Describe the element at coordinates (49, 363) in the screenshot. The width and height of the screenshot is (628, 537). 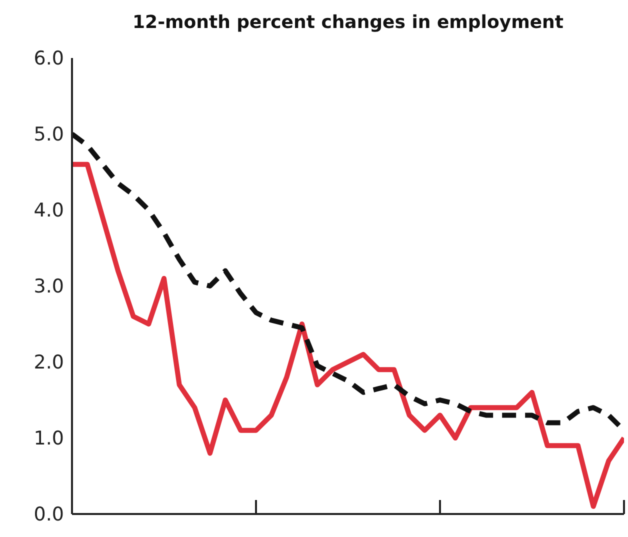
I see `y-tick-label: 2.0` at that location.